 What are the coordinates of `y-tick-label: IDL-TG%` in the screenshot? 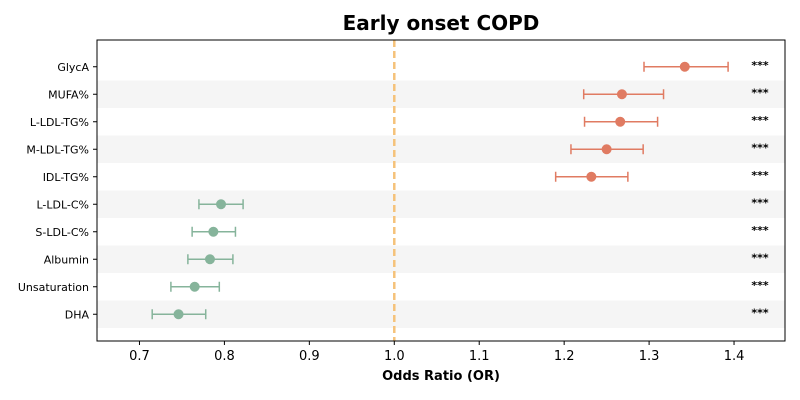 It's located at (66, 177).